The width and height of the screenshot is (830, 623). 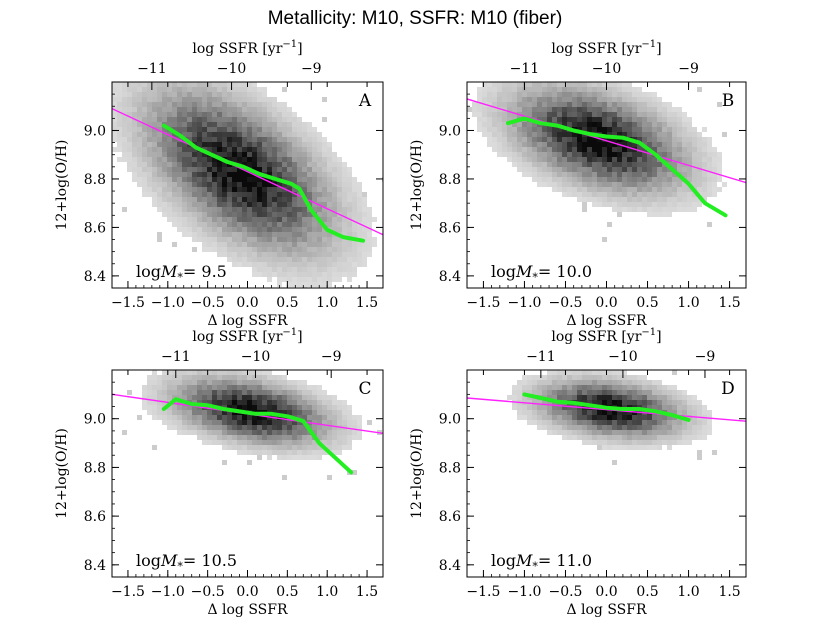 What do you see at coordinates (415, 18) in the screenshot?
I see `figure-title: Metallicity: M10, SSFR: M10 (fiber)` at bounding box center [415, 18].